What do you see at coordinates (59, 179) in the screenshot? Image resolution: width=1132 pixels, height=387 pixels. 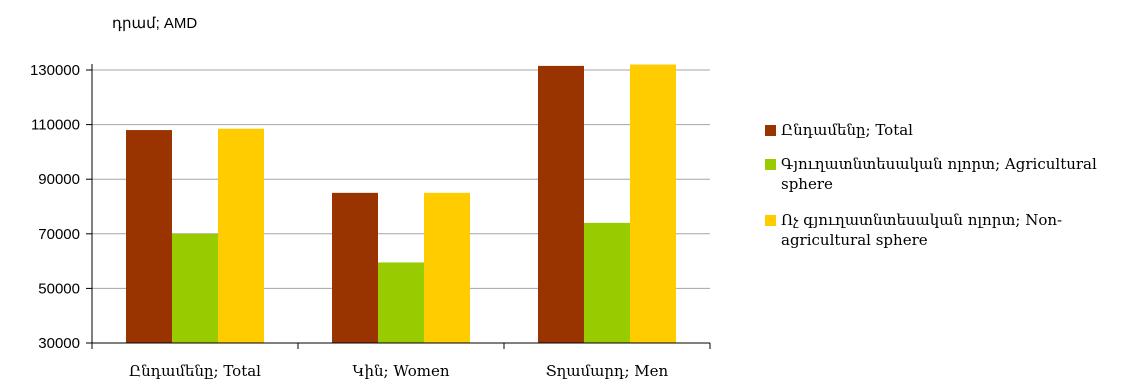 I see `y-tick-label: 90000` at bounding box center [59, 179].